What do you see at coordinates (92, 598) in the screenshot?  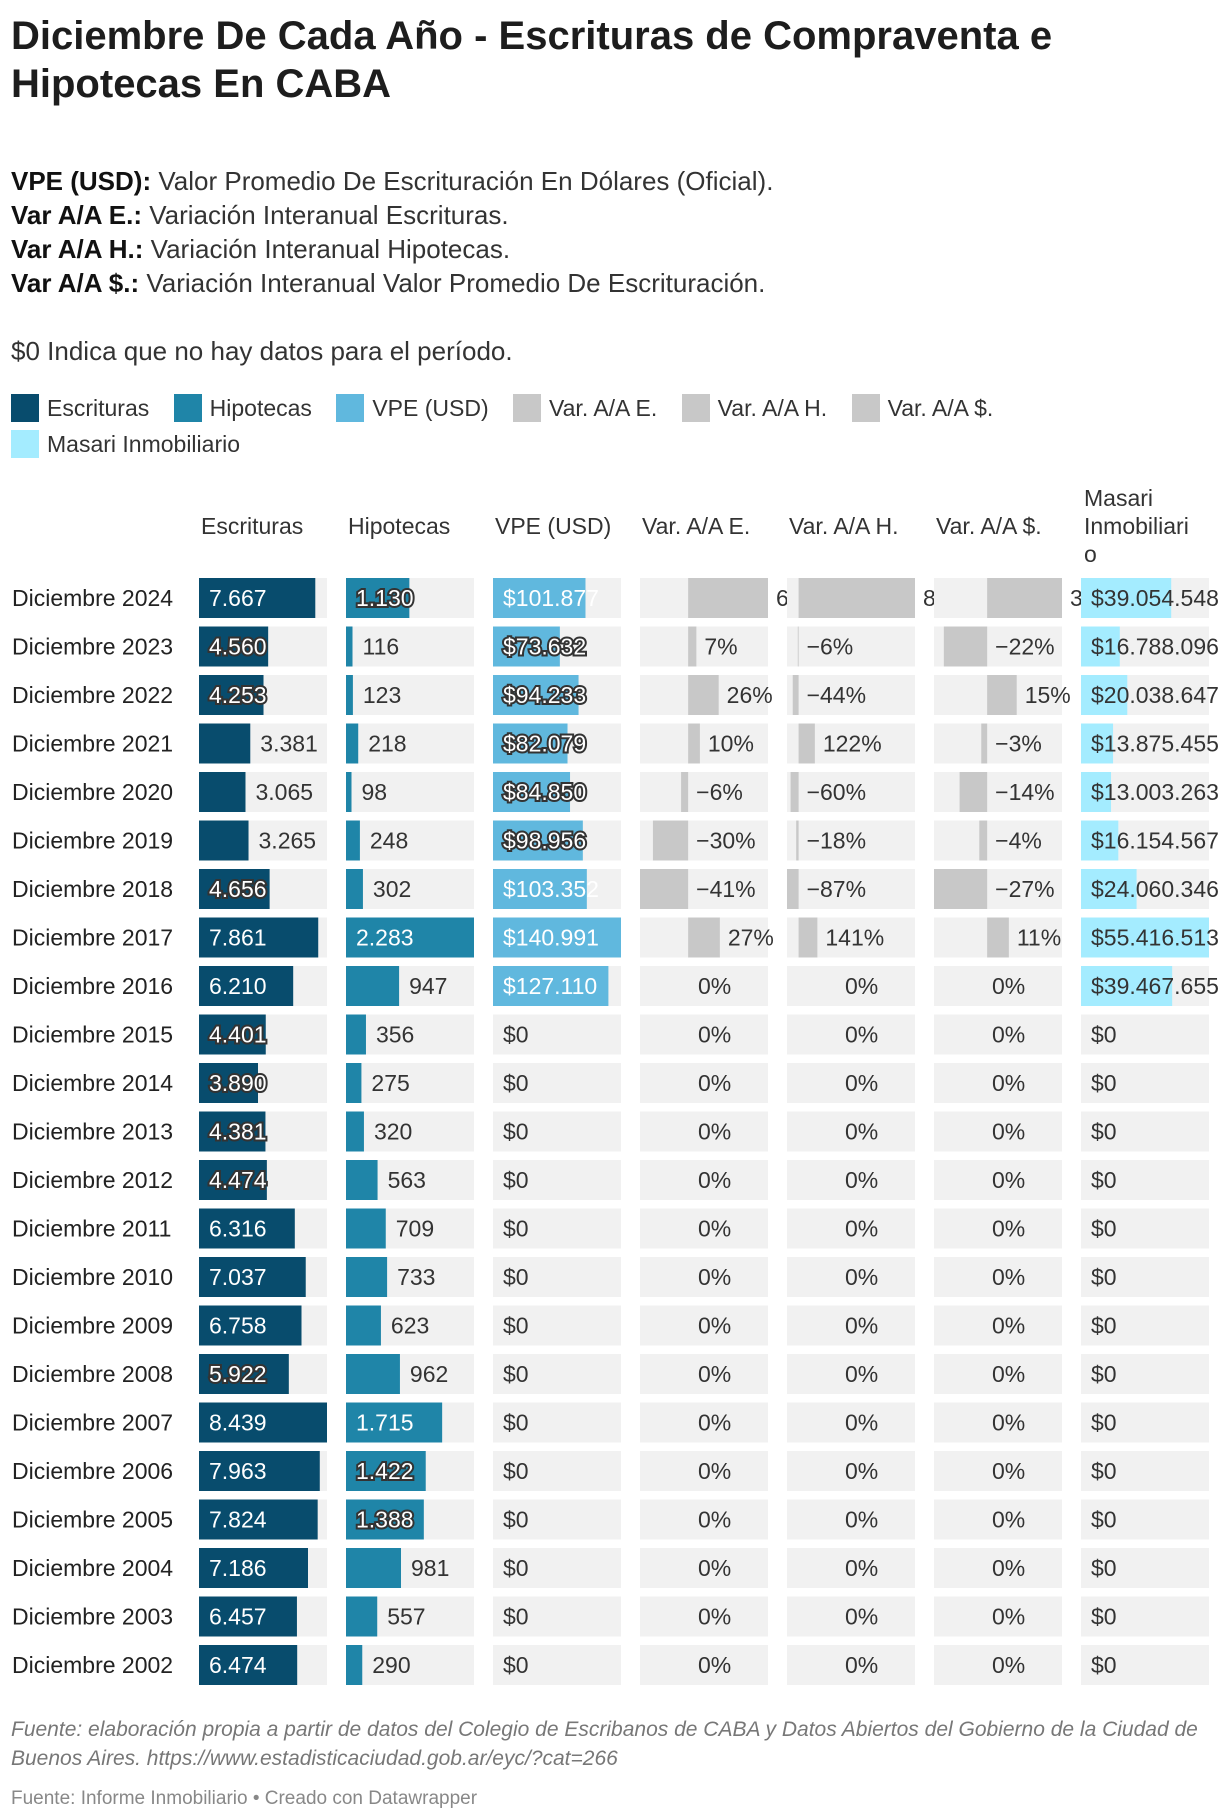 I see `row-label: Diciembre 2024` at bounding box center [92, 598].